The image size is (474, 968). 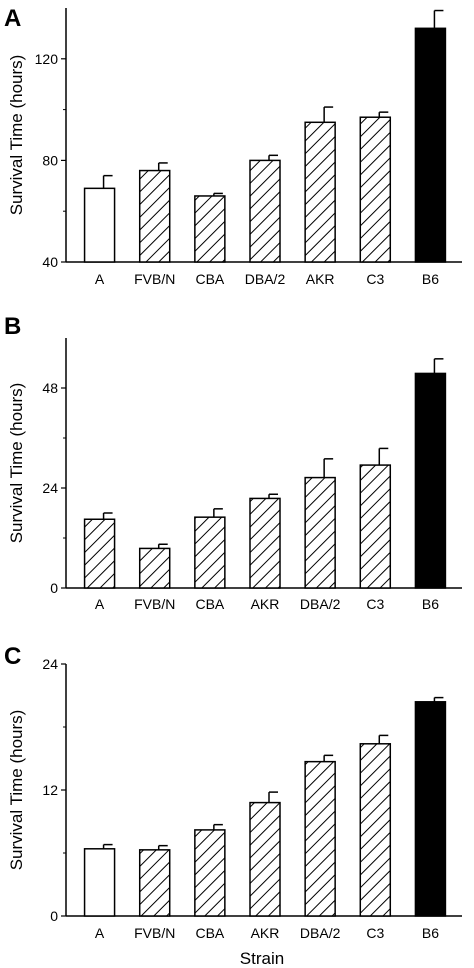 What do you see at coordinates (12, 656) in the screenshot?
I see `panel-letter-c: C` at bounding box center [12, 656].